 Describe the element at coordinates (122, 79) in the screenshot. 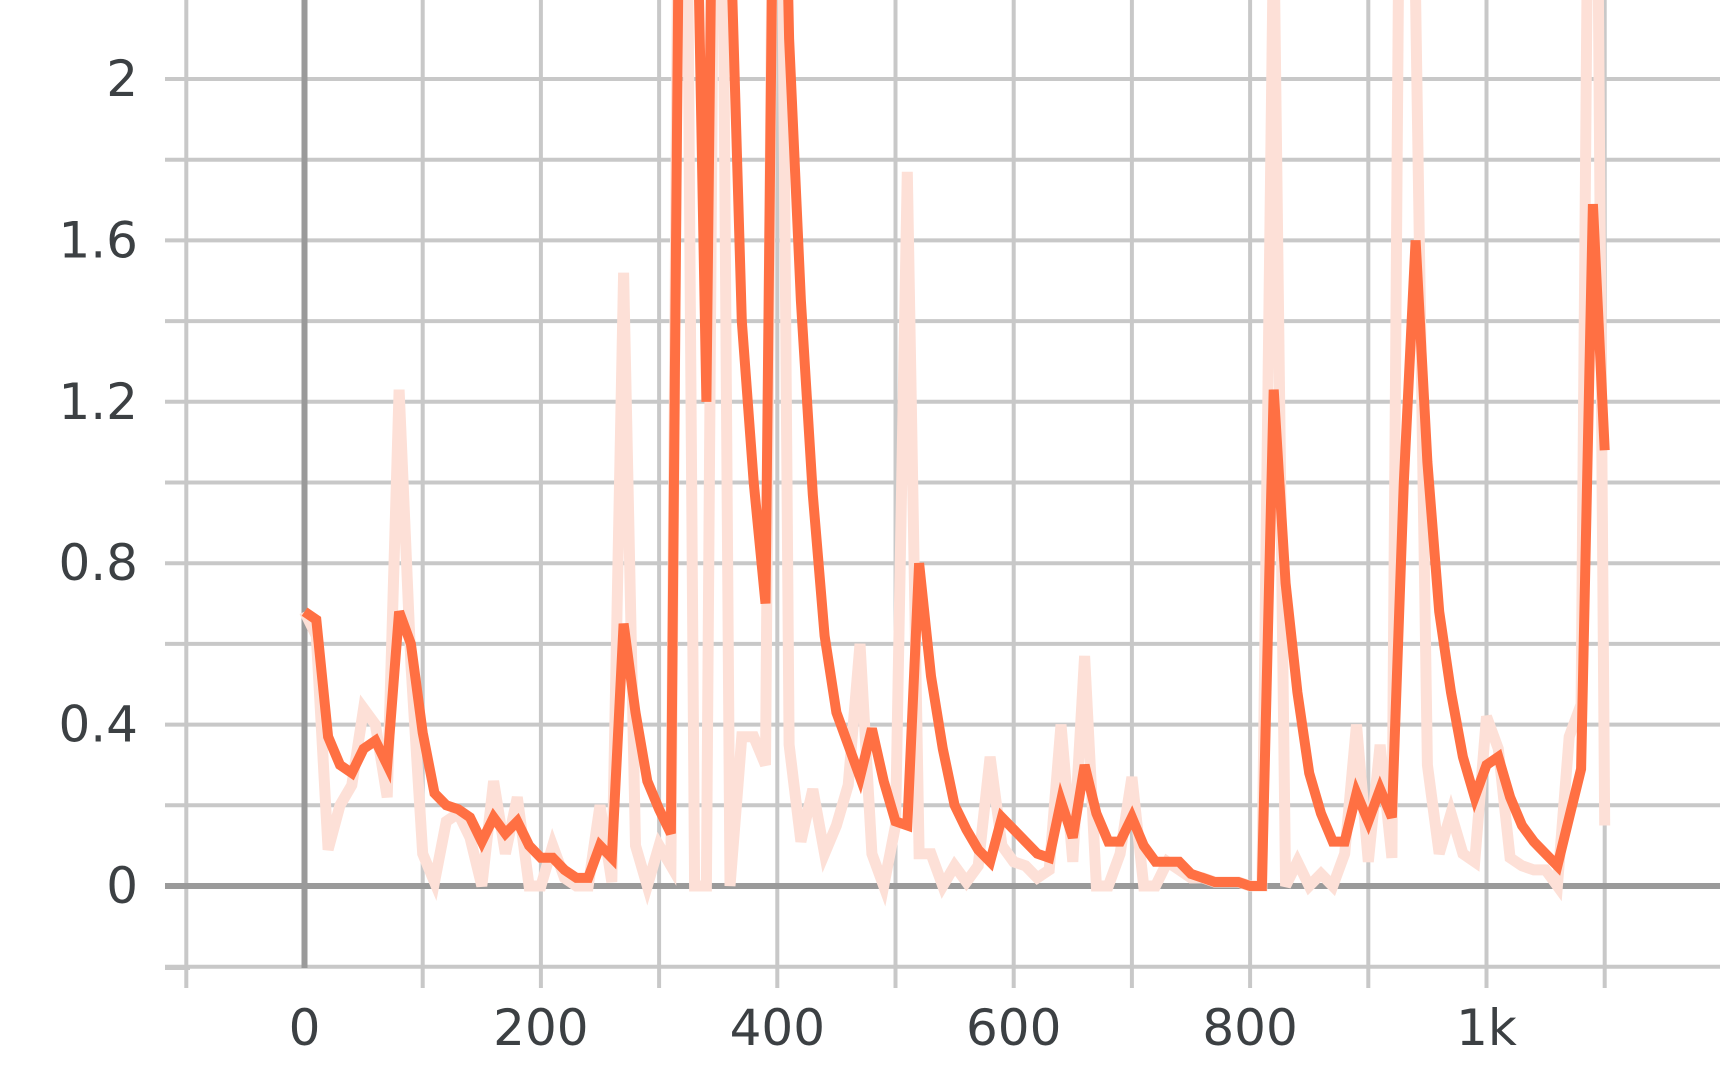

I see `y-tick-label: 2` at that location.